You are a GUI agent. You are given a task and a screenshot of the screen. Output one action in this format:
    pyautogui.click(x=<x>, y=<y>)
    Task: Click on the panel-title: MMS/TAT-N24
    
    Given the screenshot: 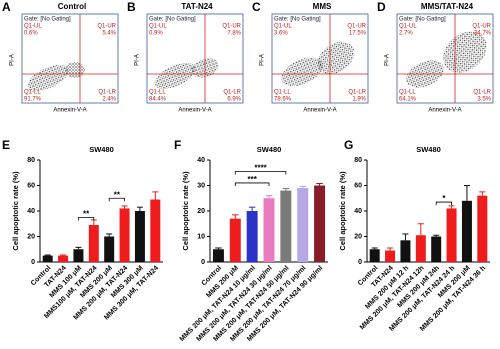 What is the action you would take?
    pyautogui.click(x=447, y=6)
    